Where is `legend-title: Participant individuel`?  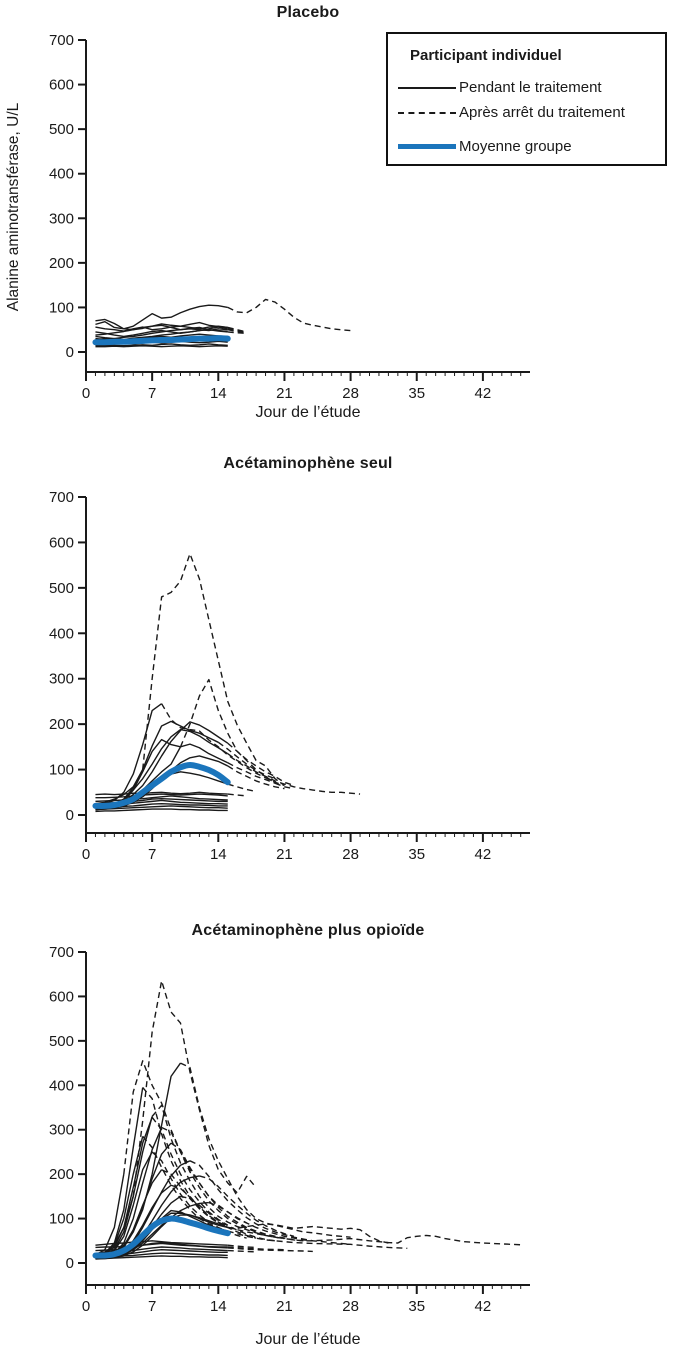 legend-title: Participant individuel is located at coordinates (486, 55).